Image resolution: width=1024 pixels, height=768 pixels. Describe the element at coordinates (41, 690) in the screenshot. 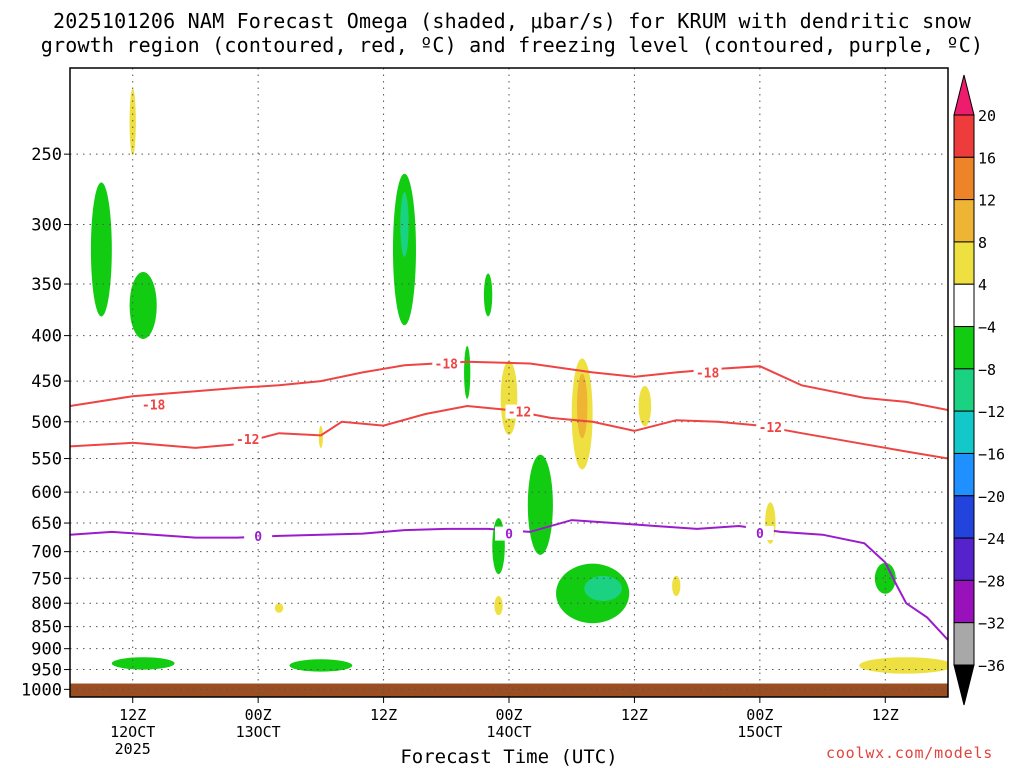

I see `y-tick-label: 1000` at that location.